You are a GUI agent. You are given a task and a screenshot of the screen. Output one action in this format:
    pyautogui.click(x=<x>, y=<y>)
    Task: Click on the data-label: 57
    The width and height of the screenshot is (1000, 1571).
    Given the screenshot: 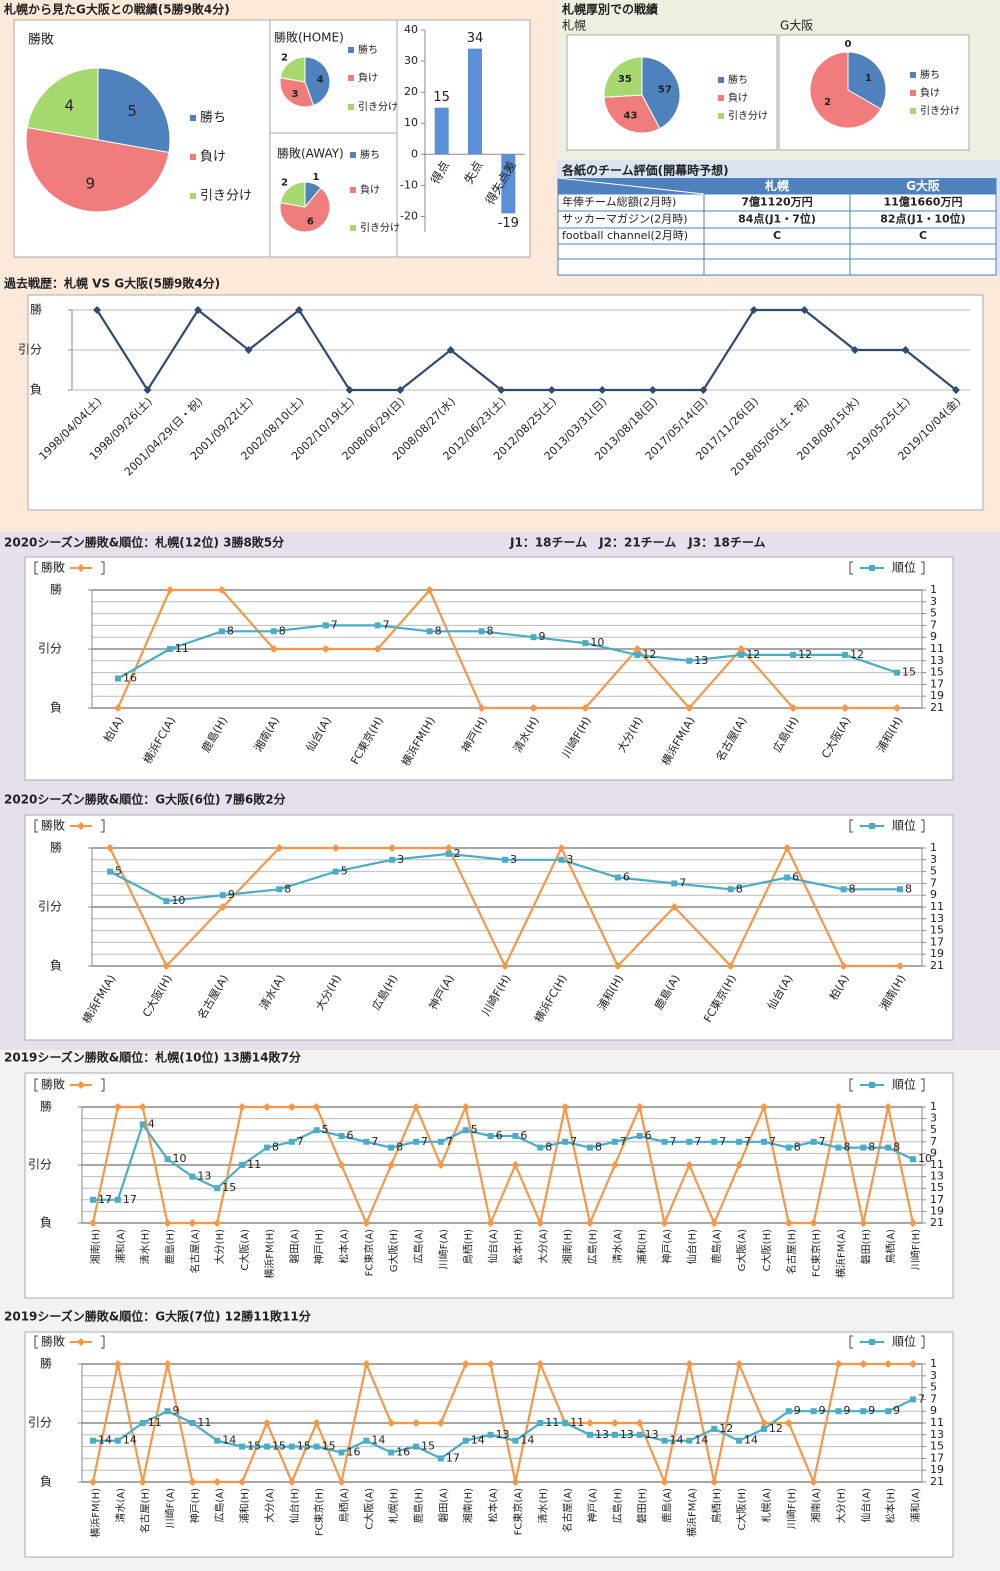 What is the action you would take?
    pyautogui.click(x=665, y=89)
    